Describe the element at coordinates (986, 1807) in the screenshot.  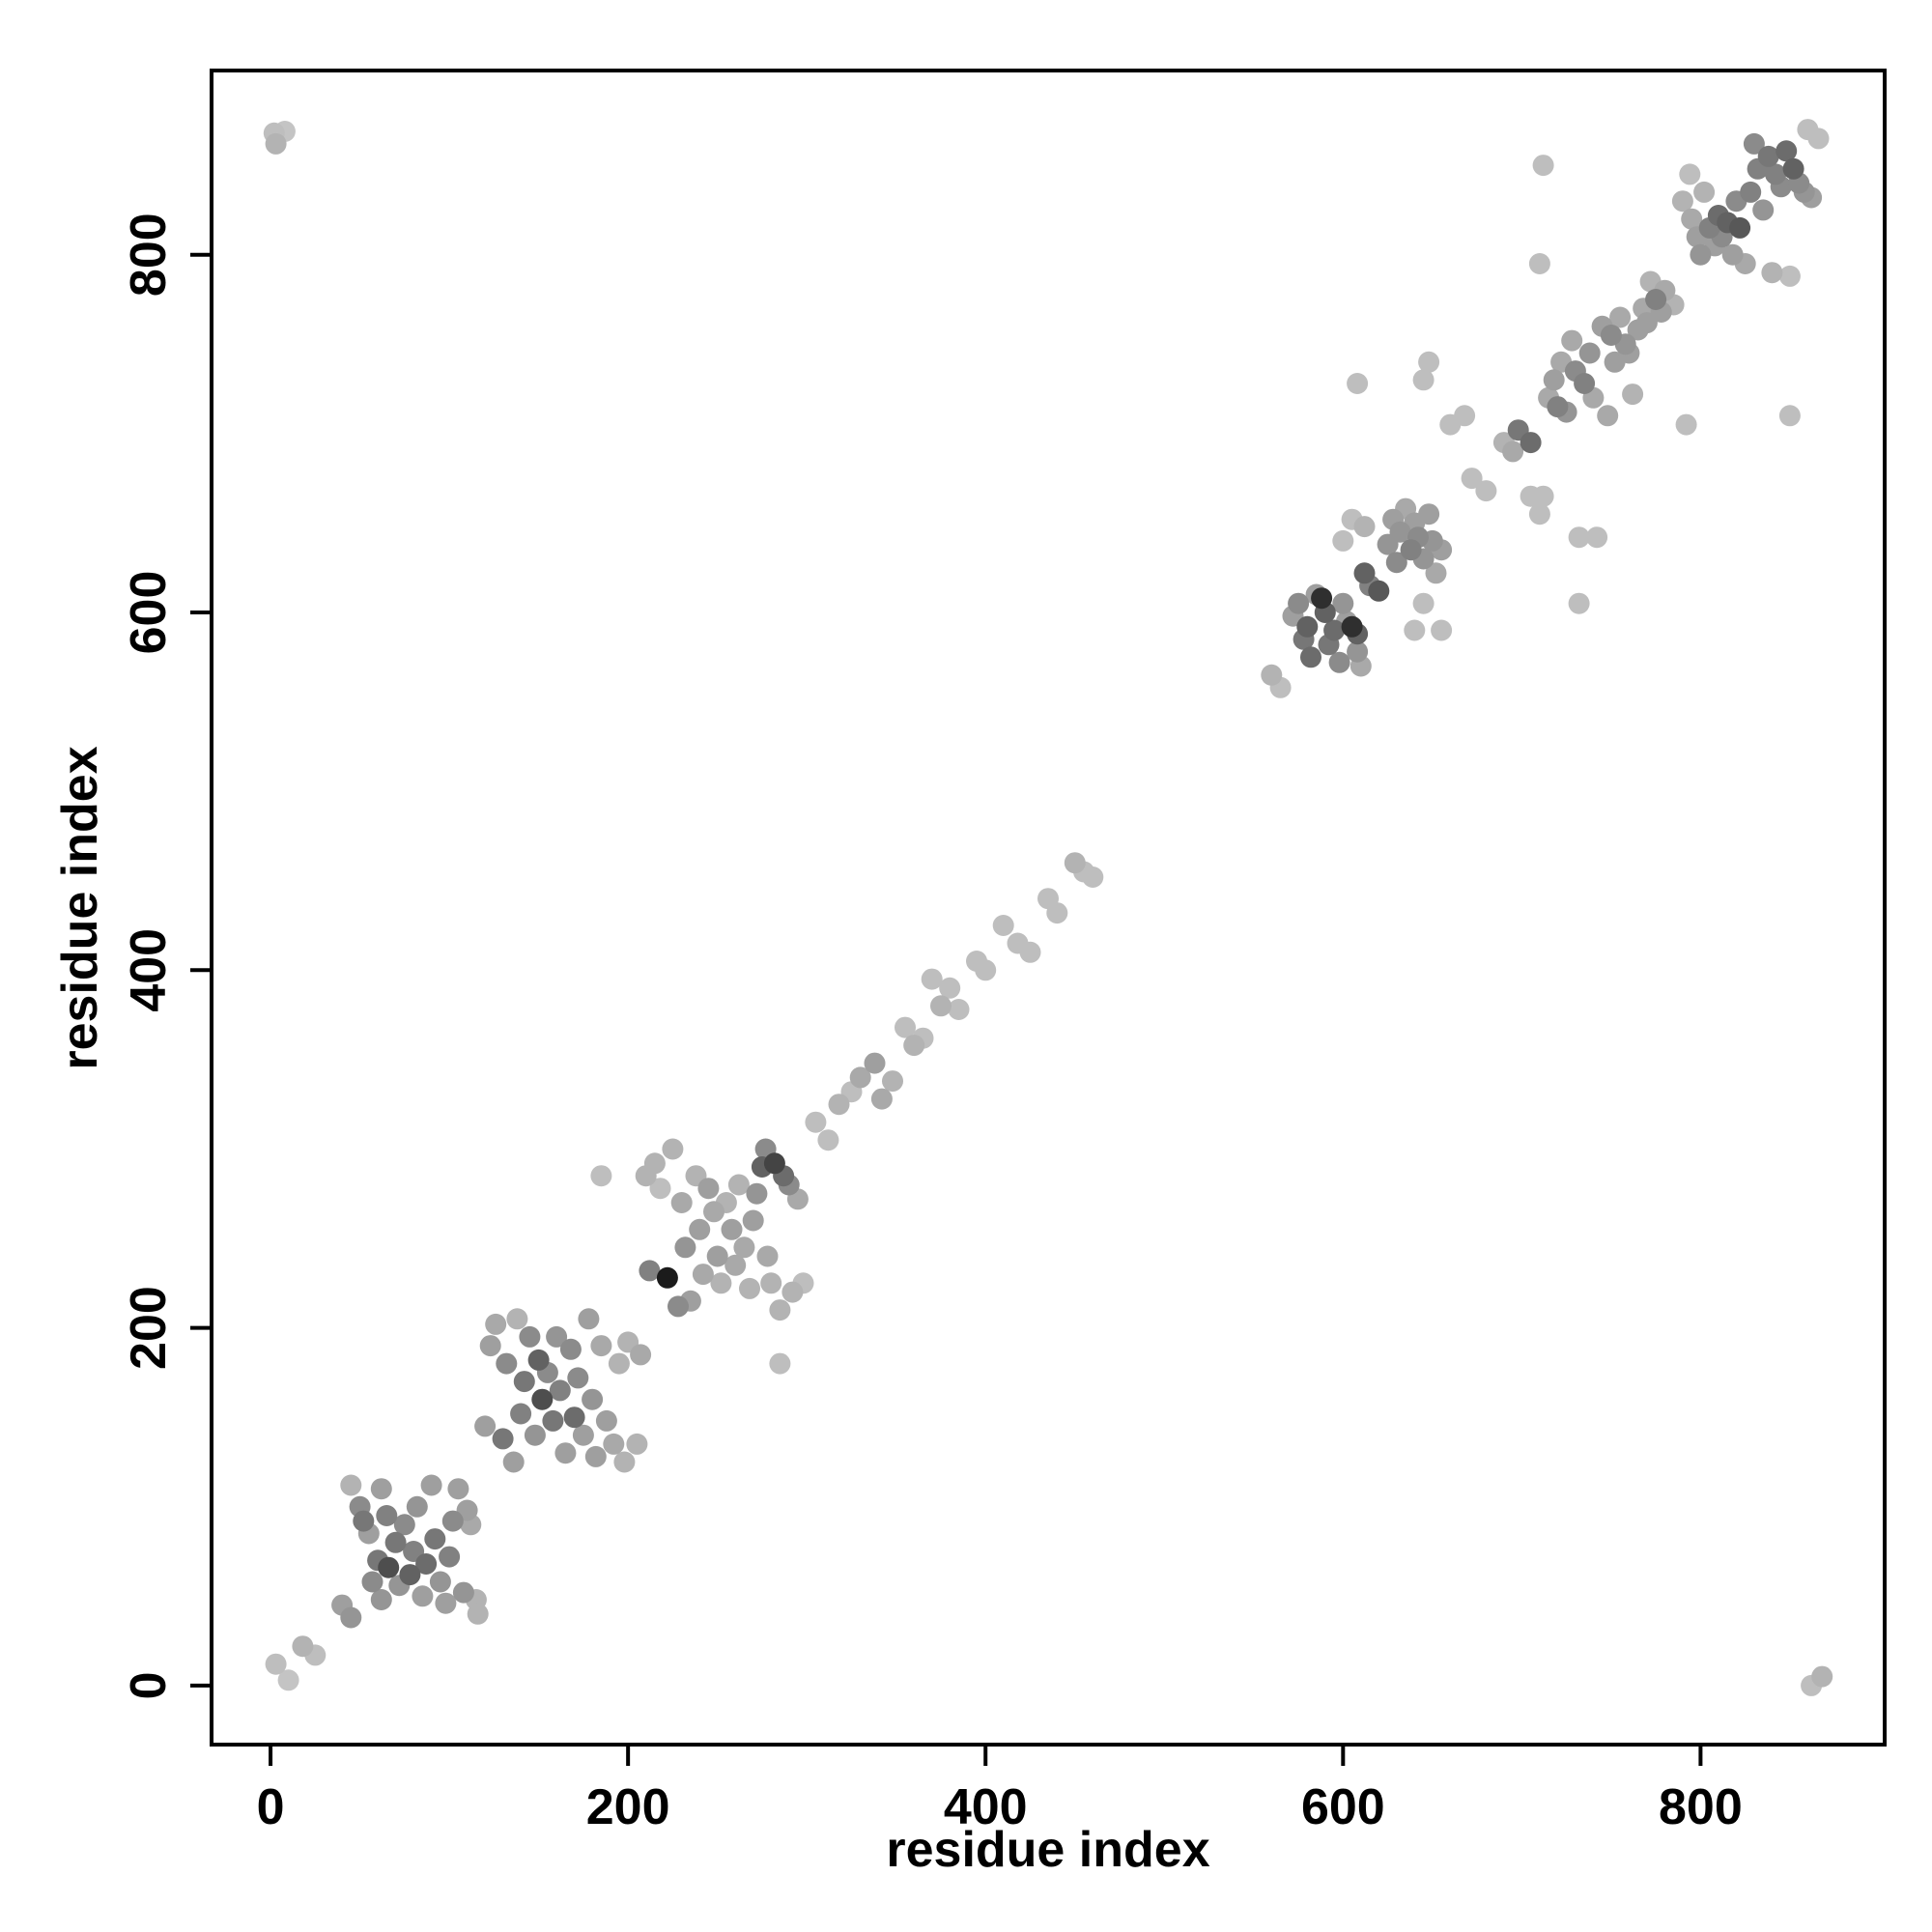
I see `x-tick-label: 400` at that location.